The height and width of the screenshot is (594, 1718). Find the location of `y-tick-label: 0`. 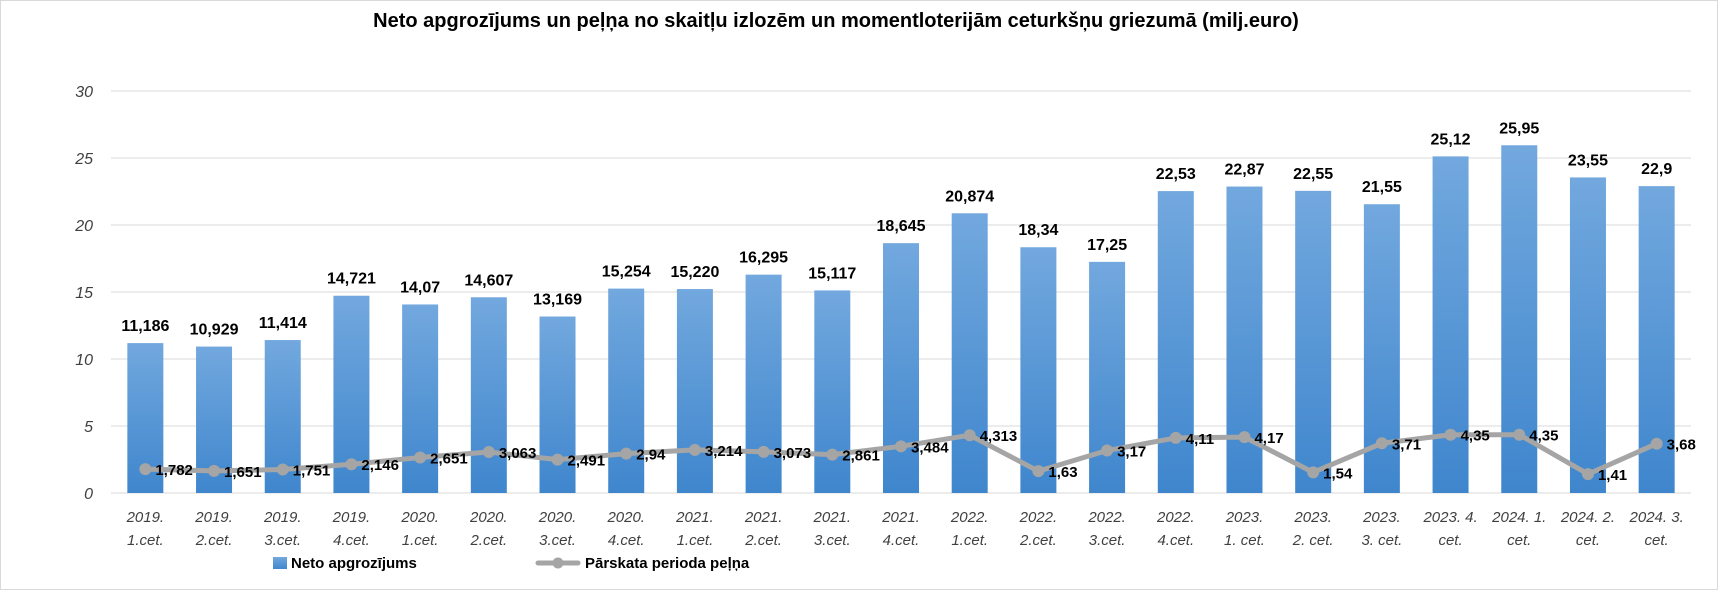

y-tick-label: 0 is located at coordinates (88, 494).